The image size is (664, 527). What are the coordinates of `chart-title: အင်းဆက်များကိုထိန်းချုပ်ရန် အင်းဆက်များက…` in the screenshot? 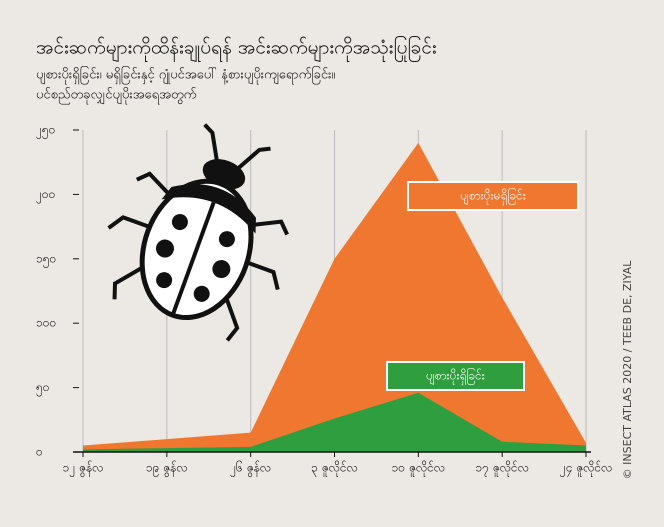 It's located at (236, 49).